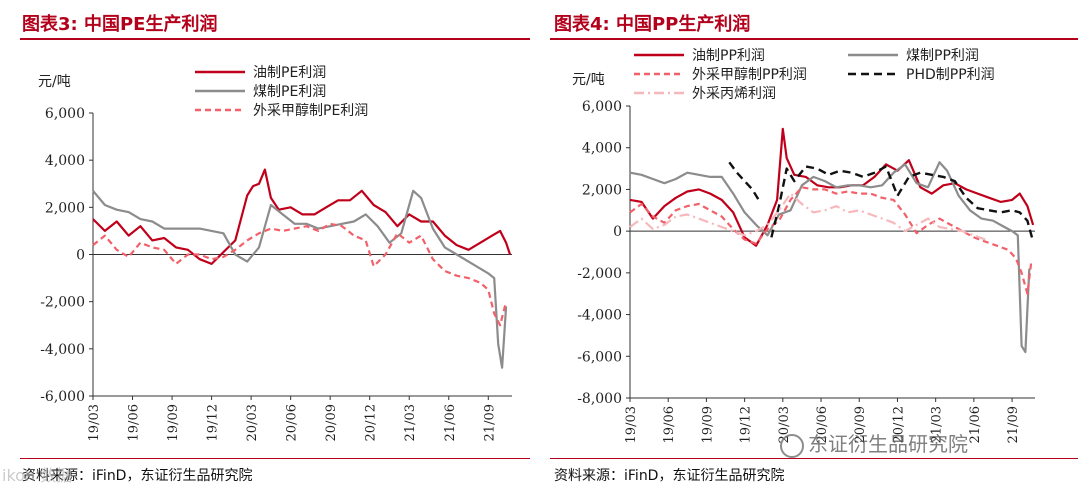 This screenshot has width=1080, height=495. I want to click on legend-label-1: 油制PE利润, so click(289, 73).